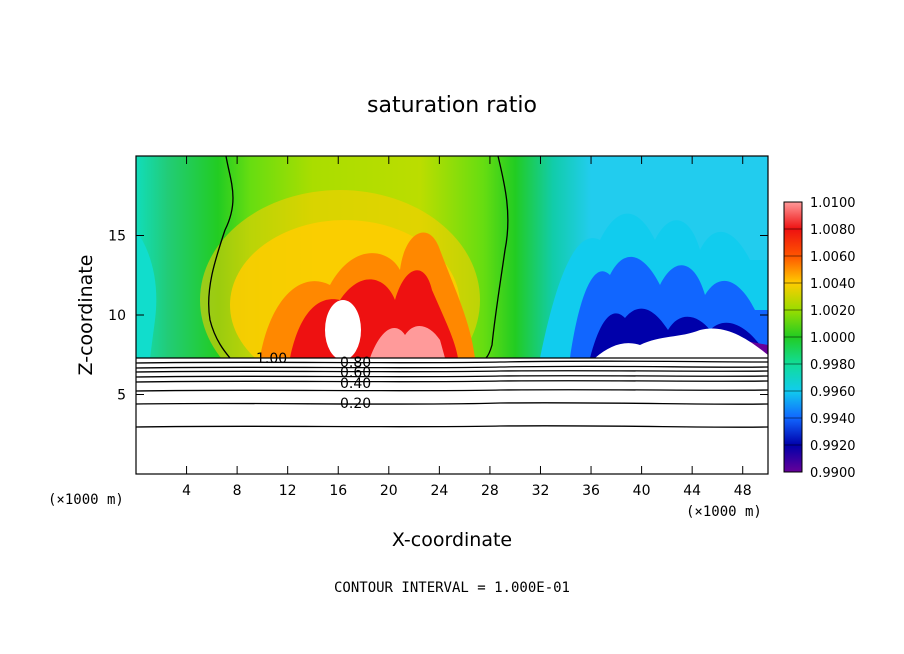  Describe the element at coordinates (497, 257) in the screenshot. I see `contour-1.00-right` at that location.